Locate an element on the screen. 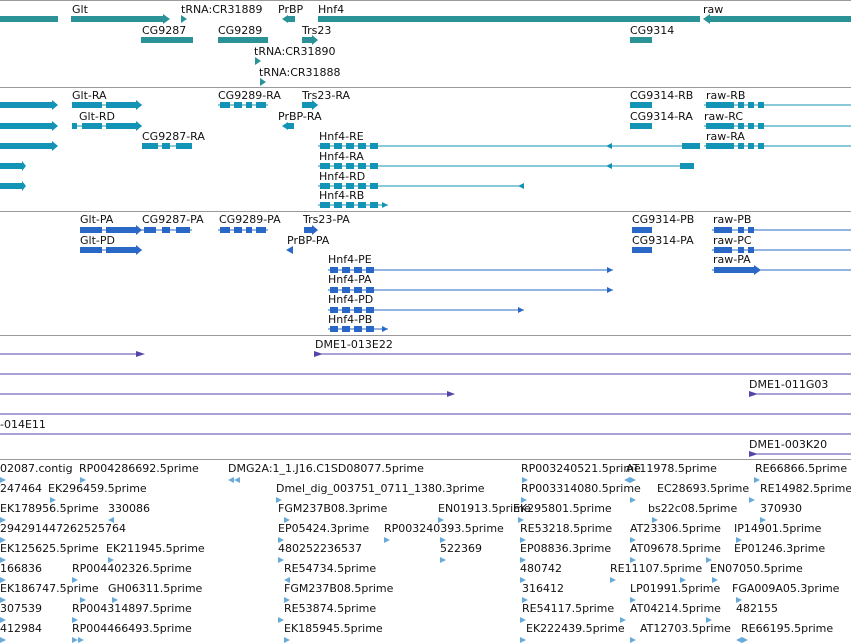 The width and height of the screenshot is (851, 643). protein-feature-cg9289-pa is located at coordinates (243, 230).